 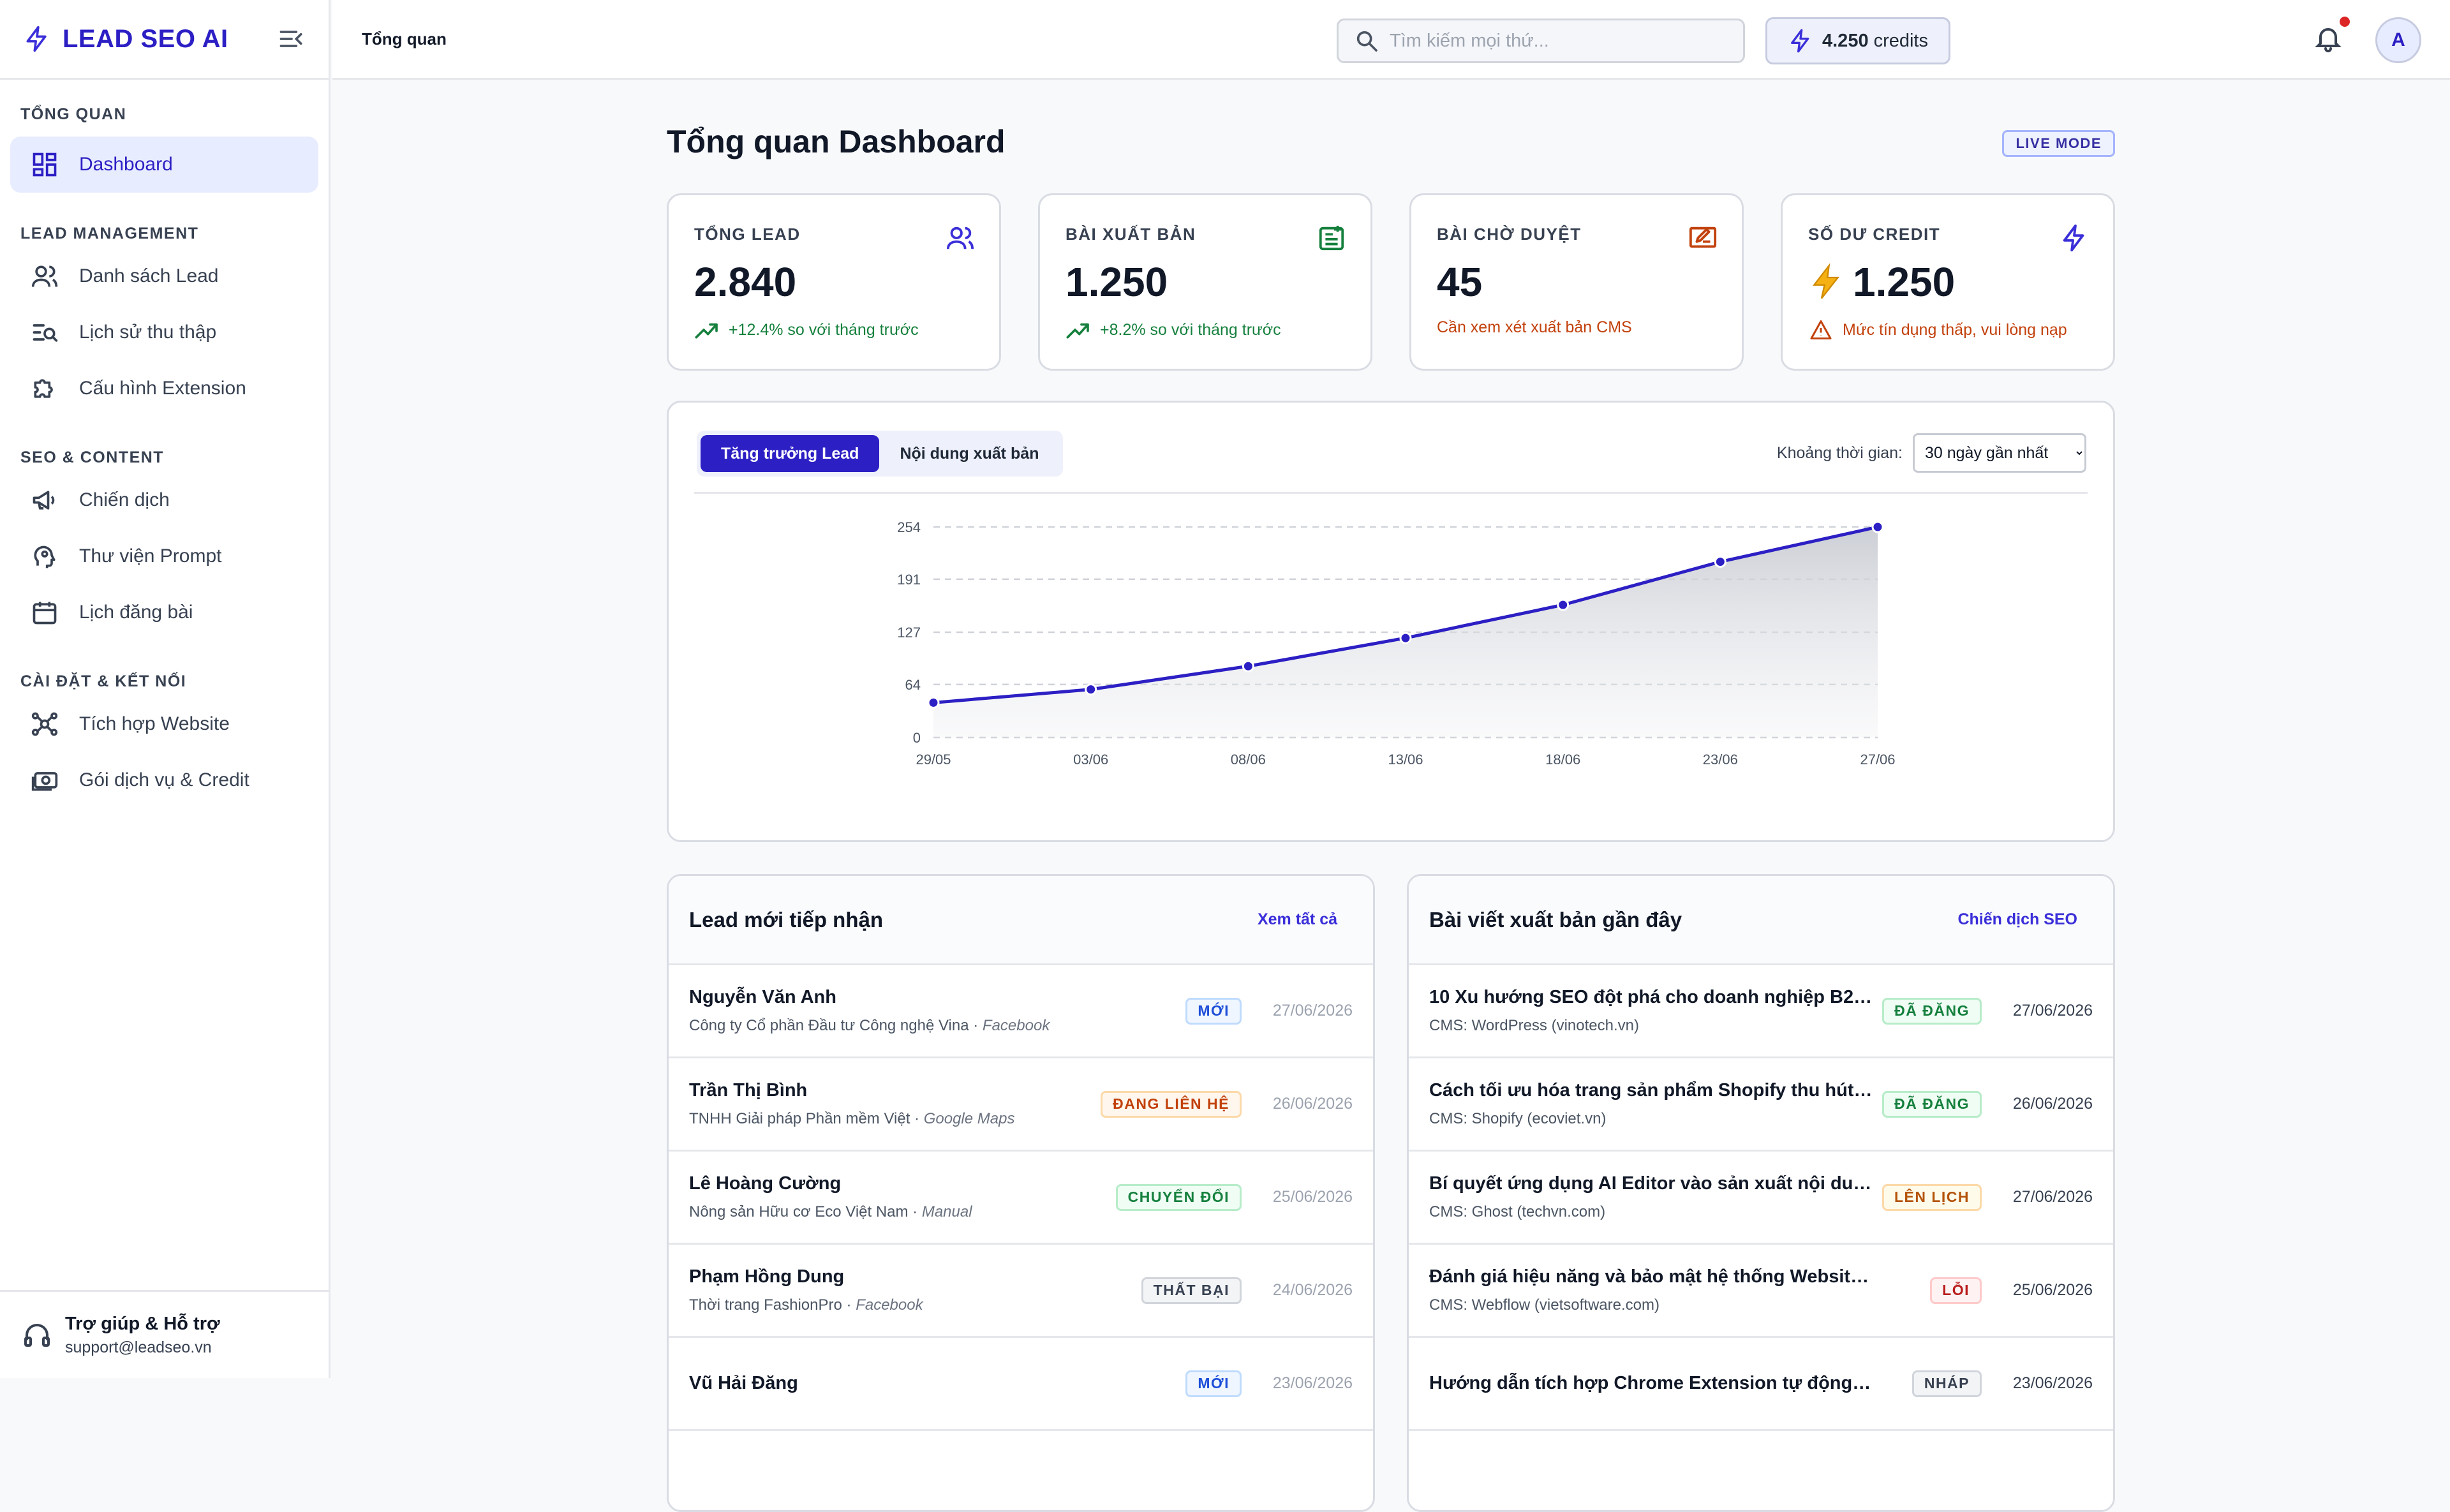 I want to click on status-badge: MỚI, so click(x=1213, y=1011).